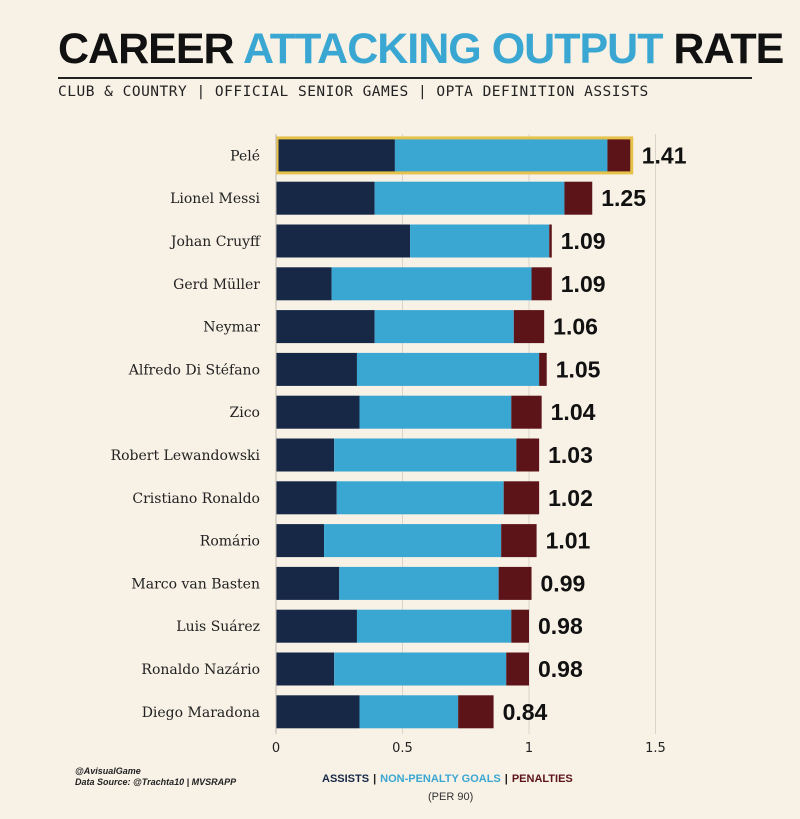  I want to click on chart-title: CAREER ATTACKING OUTPUT RATE, so click(421, 49).